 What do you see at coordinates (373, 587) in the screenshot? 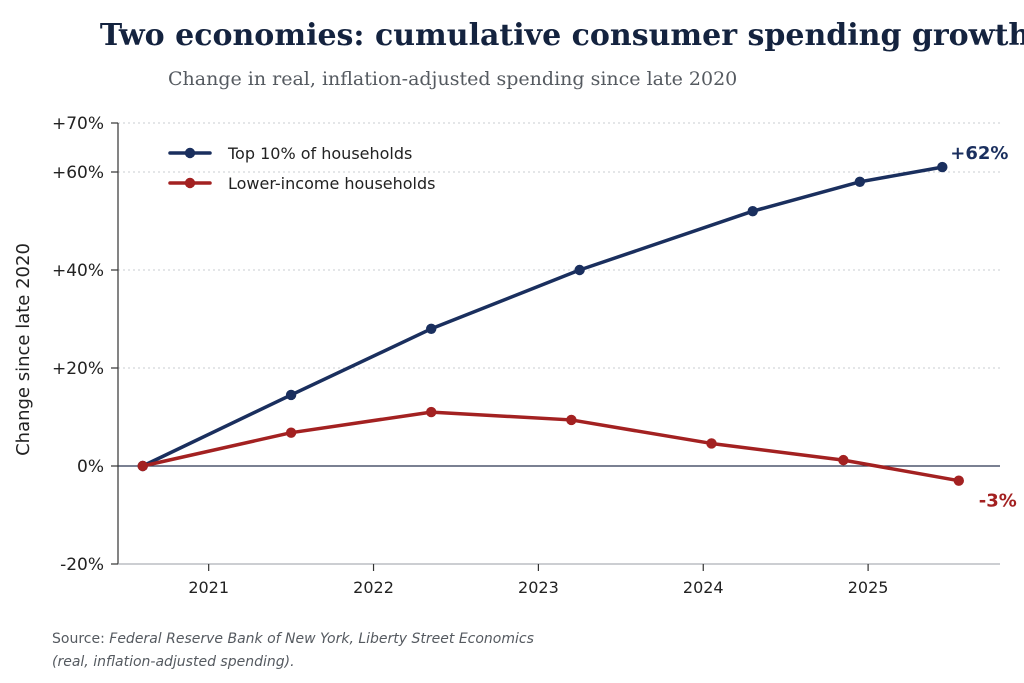
I see `x-tick-label: 2022` at bounding box center [373, 587].